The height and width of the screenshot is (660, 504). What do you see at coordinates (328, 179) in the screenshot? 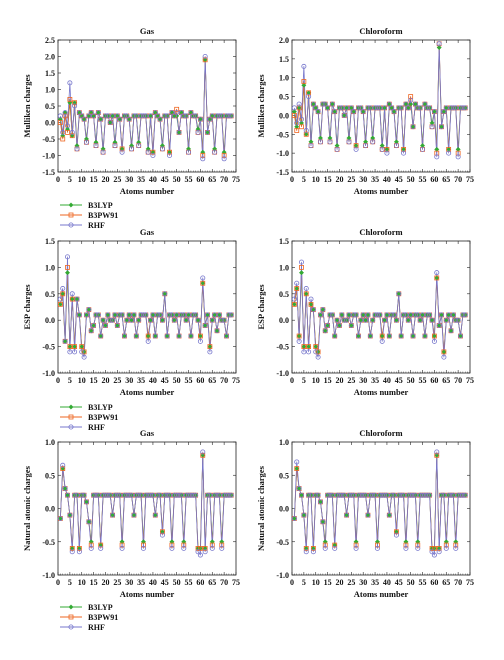
I see `x-tick-label: 15` at bounding box center [328, 179].